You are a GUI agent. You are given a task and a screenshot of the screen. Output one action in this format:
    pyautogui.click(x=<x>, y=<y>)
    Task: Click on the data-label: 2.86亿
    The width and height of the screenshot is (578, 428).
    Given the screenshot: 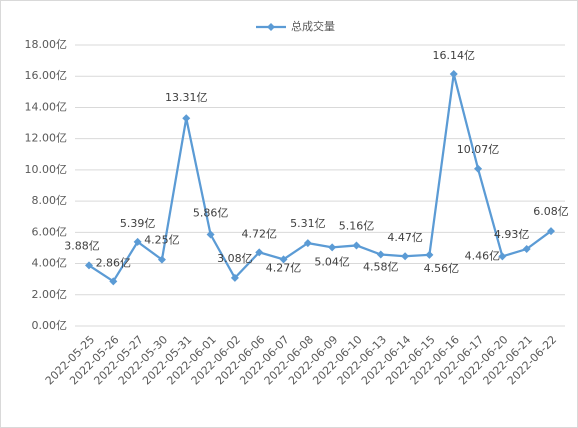 What is the action you would take?
    pyautogui.click(x=114, y=262)
    